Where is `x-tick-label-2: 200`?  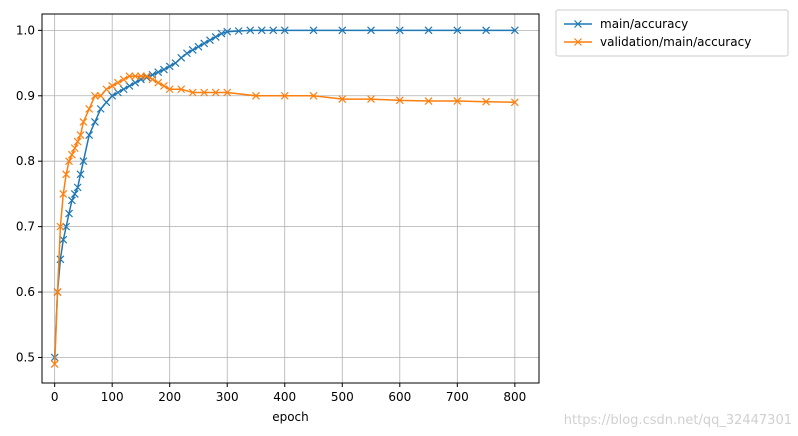
x-tick-label-2: 200 is located at coordinates (169, 397).